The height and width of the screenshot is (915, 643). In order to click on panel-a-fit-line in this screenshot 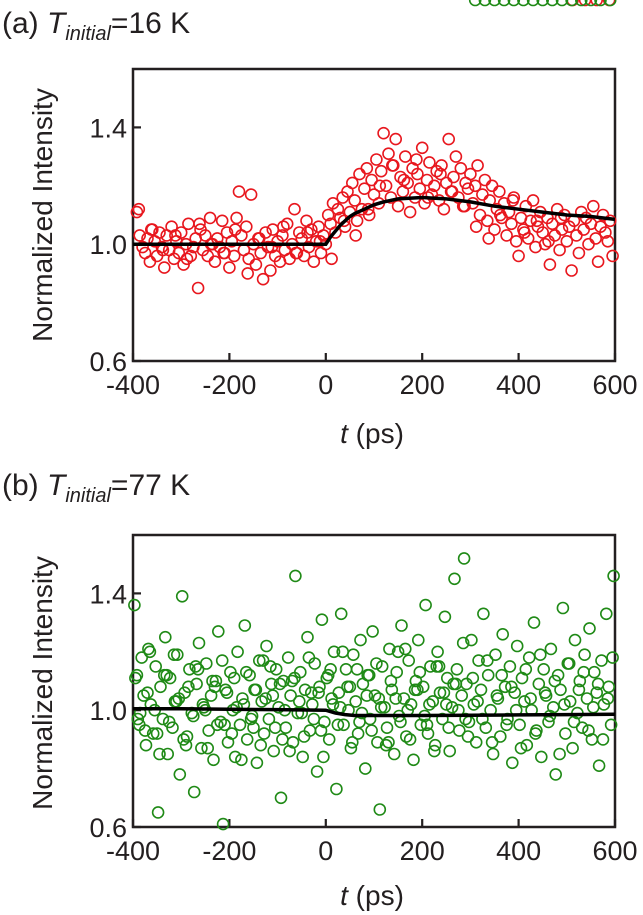, I will do `click(374, 220)`.